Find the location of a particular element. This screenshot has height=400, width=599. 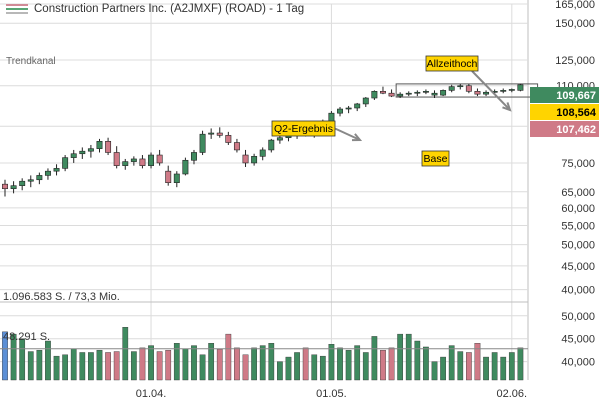

legend-icon is located at coordinates (17, 9).